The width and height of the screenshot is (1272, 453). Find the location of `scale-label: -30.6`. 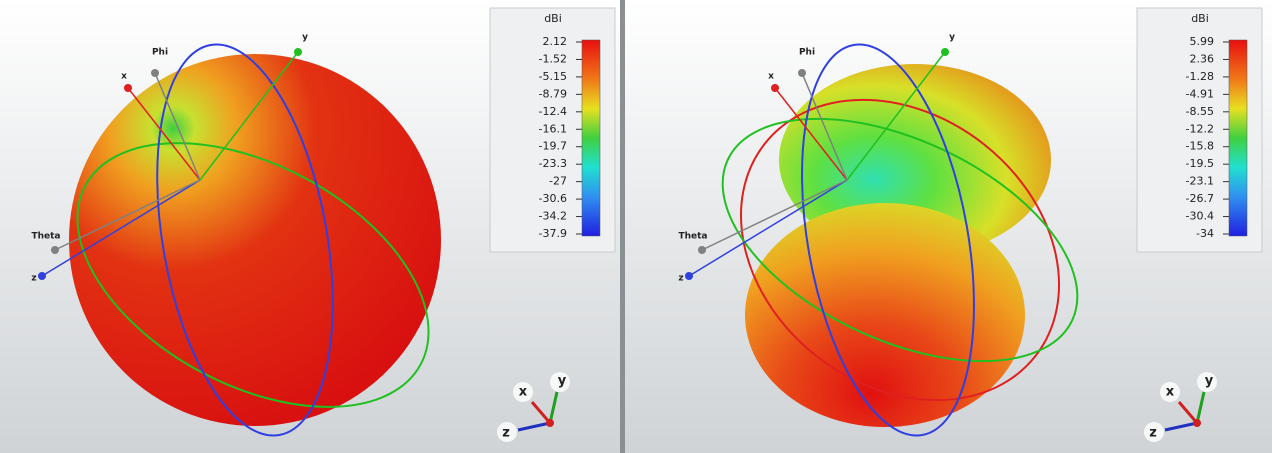

scale-label: -30.6 is located at coordinates (553, 198).